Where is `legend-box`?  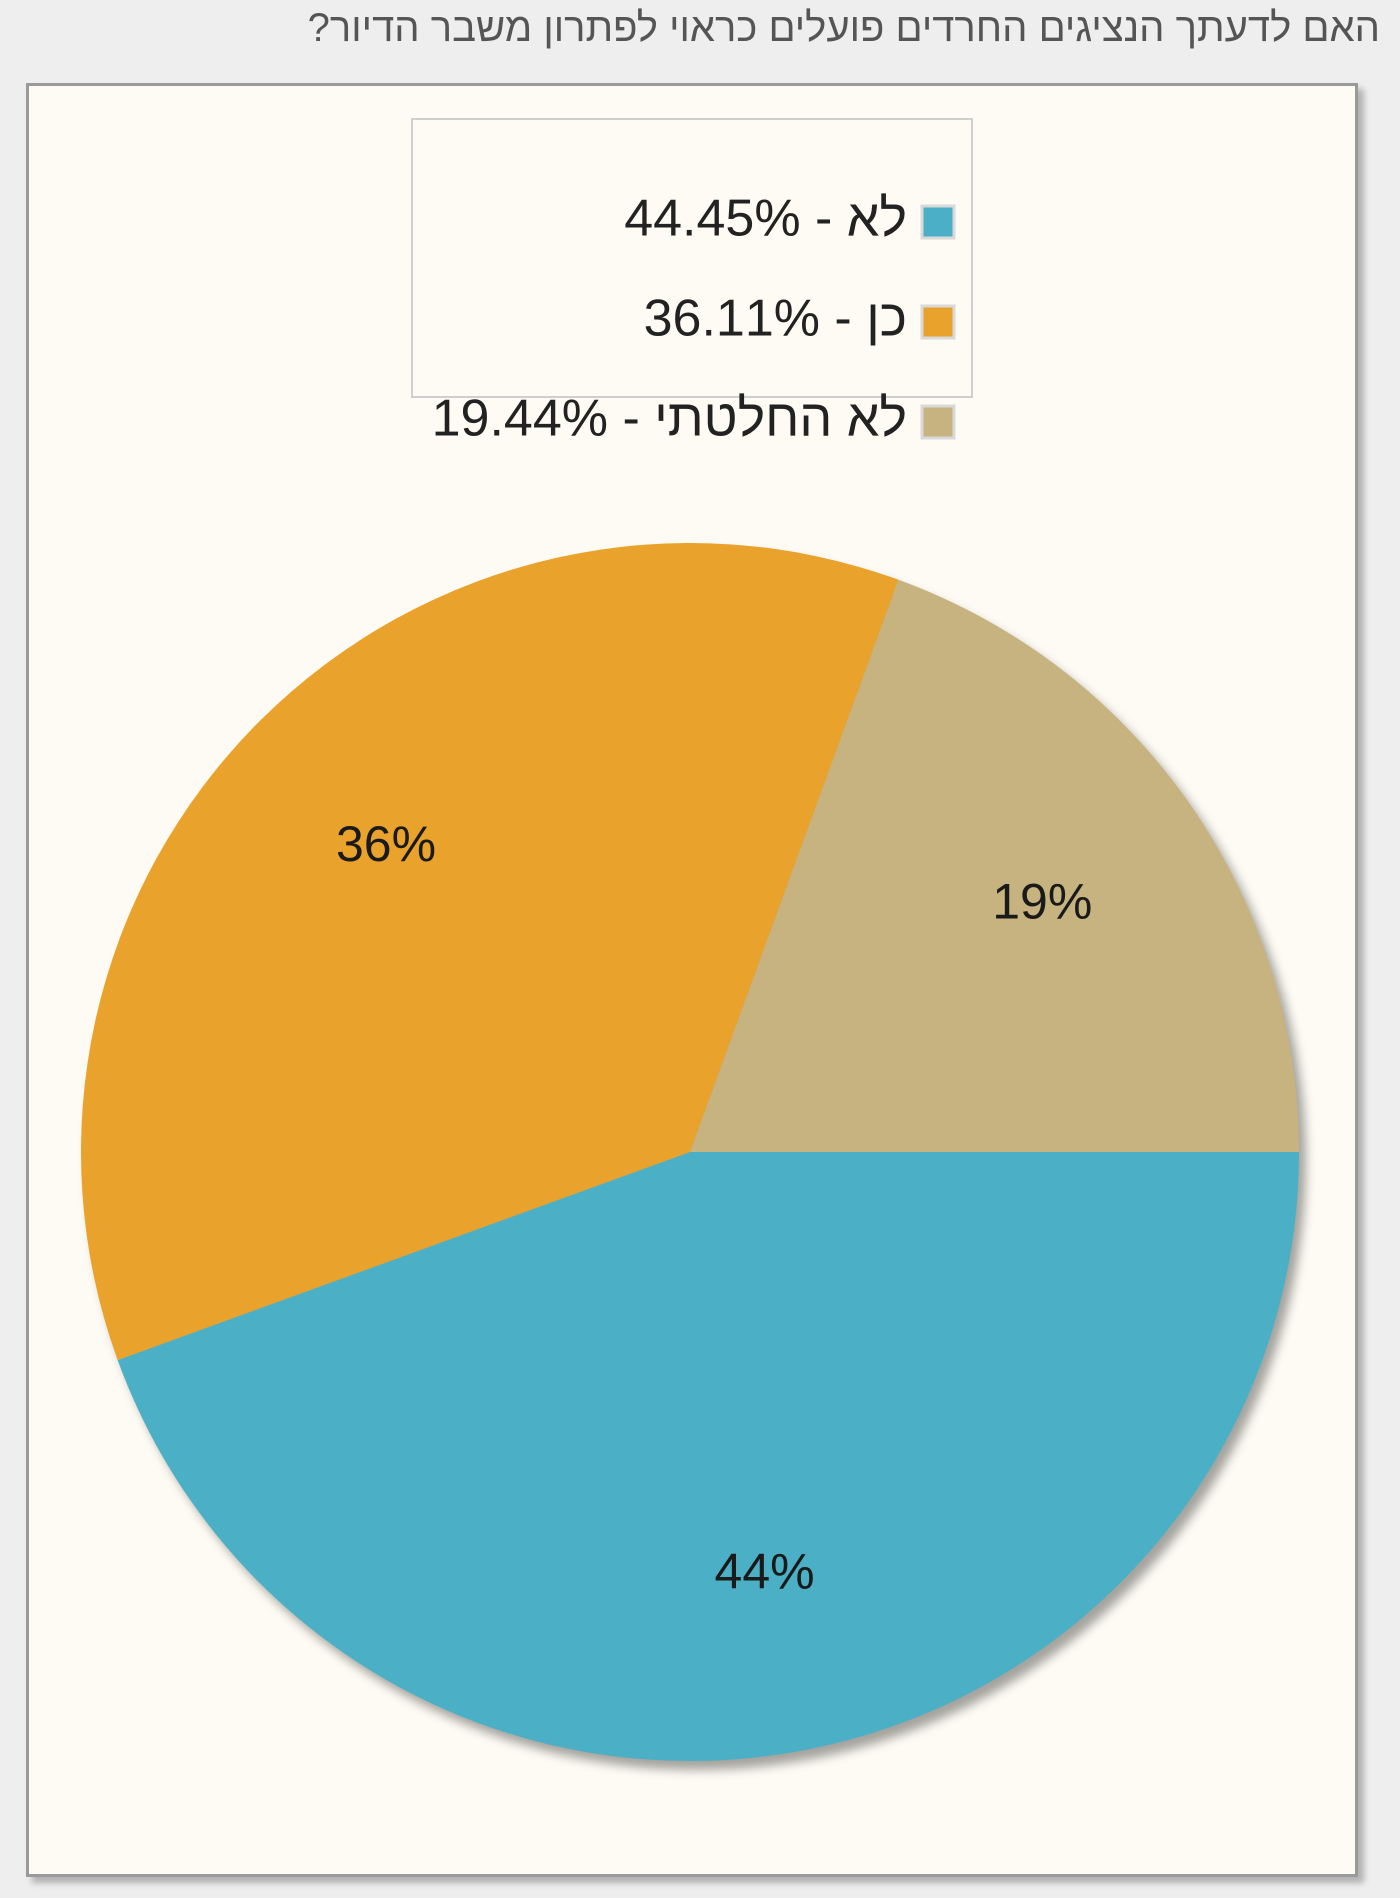 legend-box is located at coordinates (692, 258).